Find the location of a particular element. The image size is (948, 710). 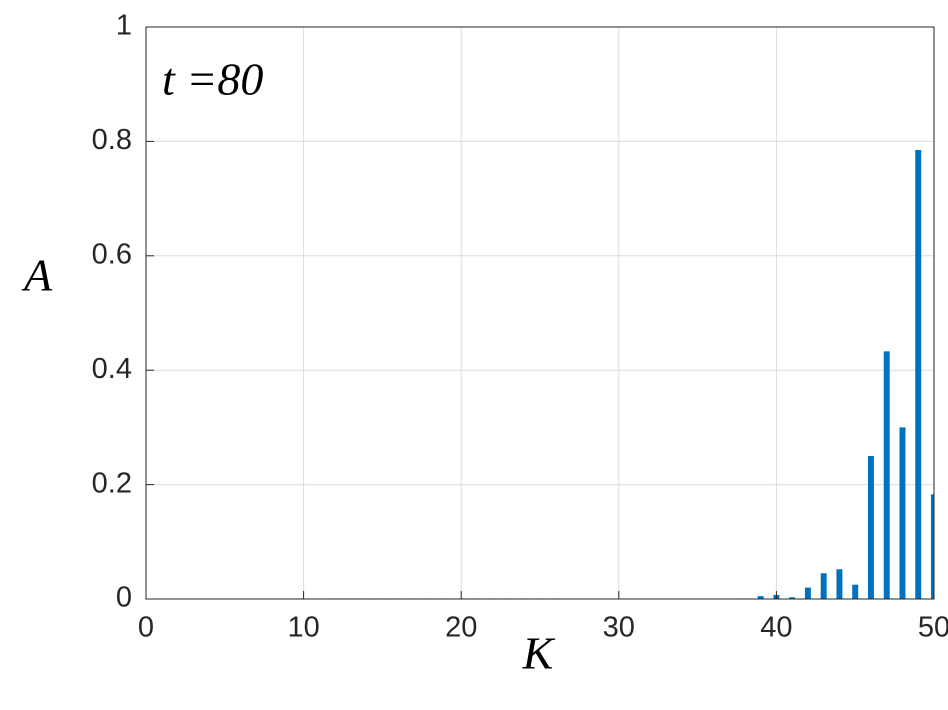

y-tick-label: 0 is located at coordinates (124, 598).